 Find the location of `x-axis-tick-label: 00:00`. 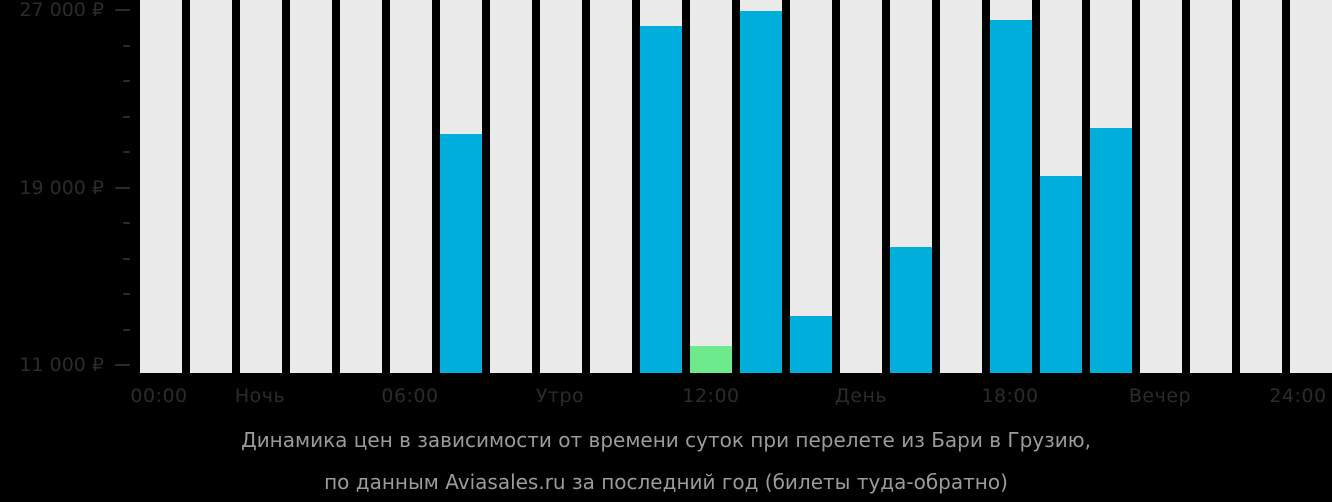

x-axis-tick-label: 00:00 is located at coordinates (159, 396).